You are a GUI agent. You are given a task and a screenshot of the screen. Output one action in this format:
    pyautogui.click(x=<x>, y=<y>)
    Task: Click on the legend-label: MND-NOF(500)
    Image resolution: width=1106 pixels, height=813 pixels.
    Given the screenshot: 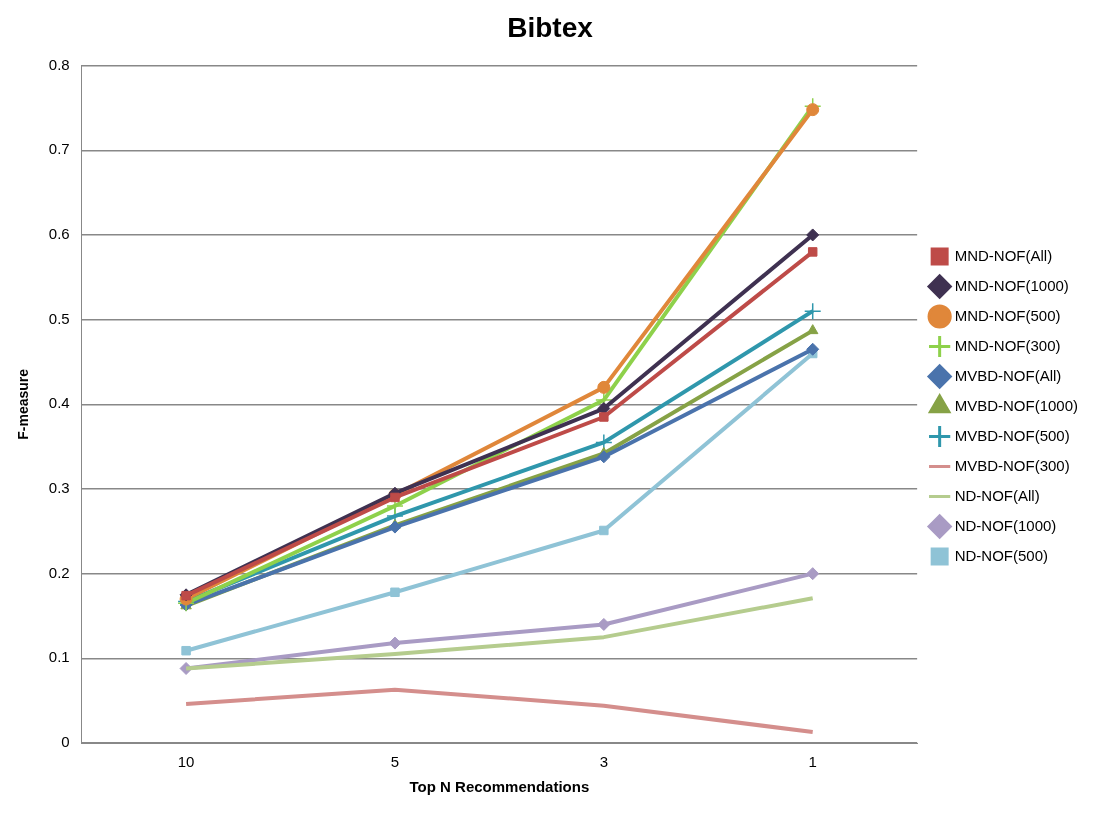 What is the action you would take?
    pyautogui.click(x=1007, y=315)
    